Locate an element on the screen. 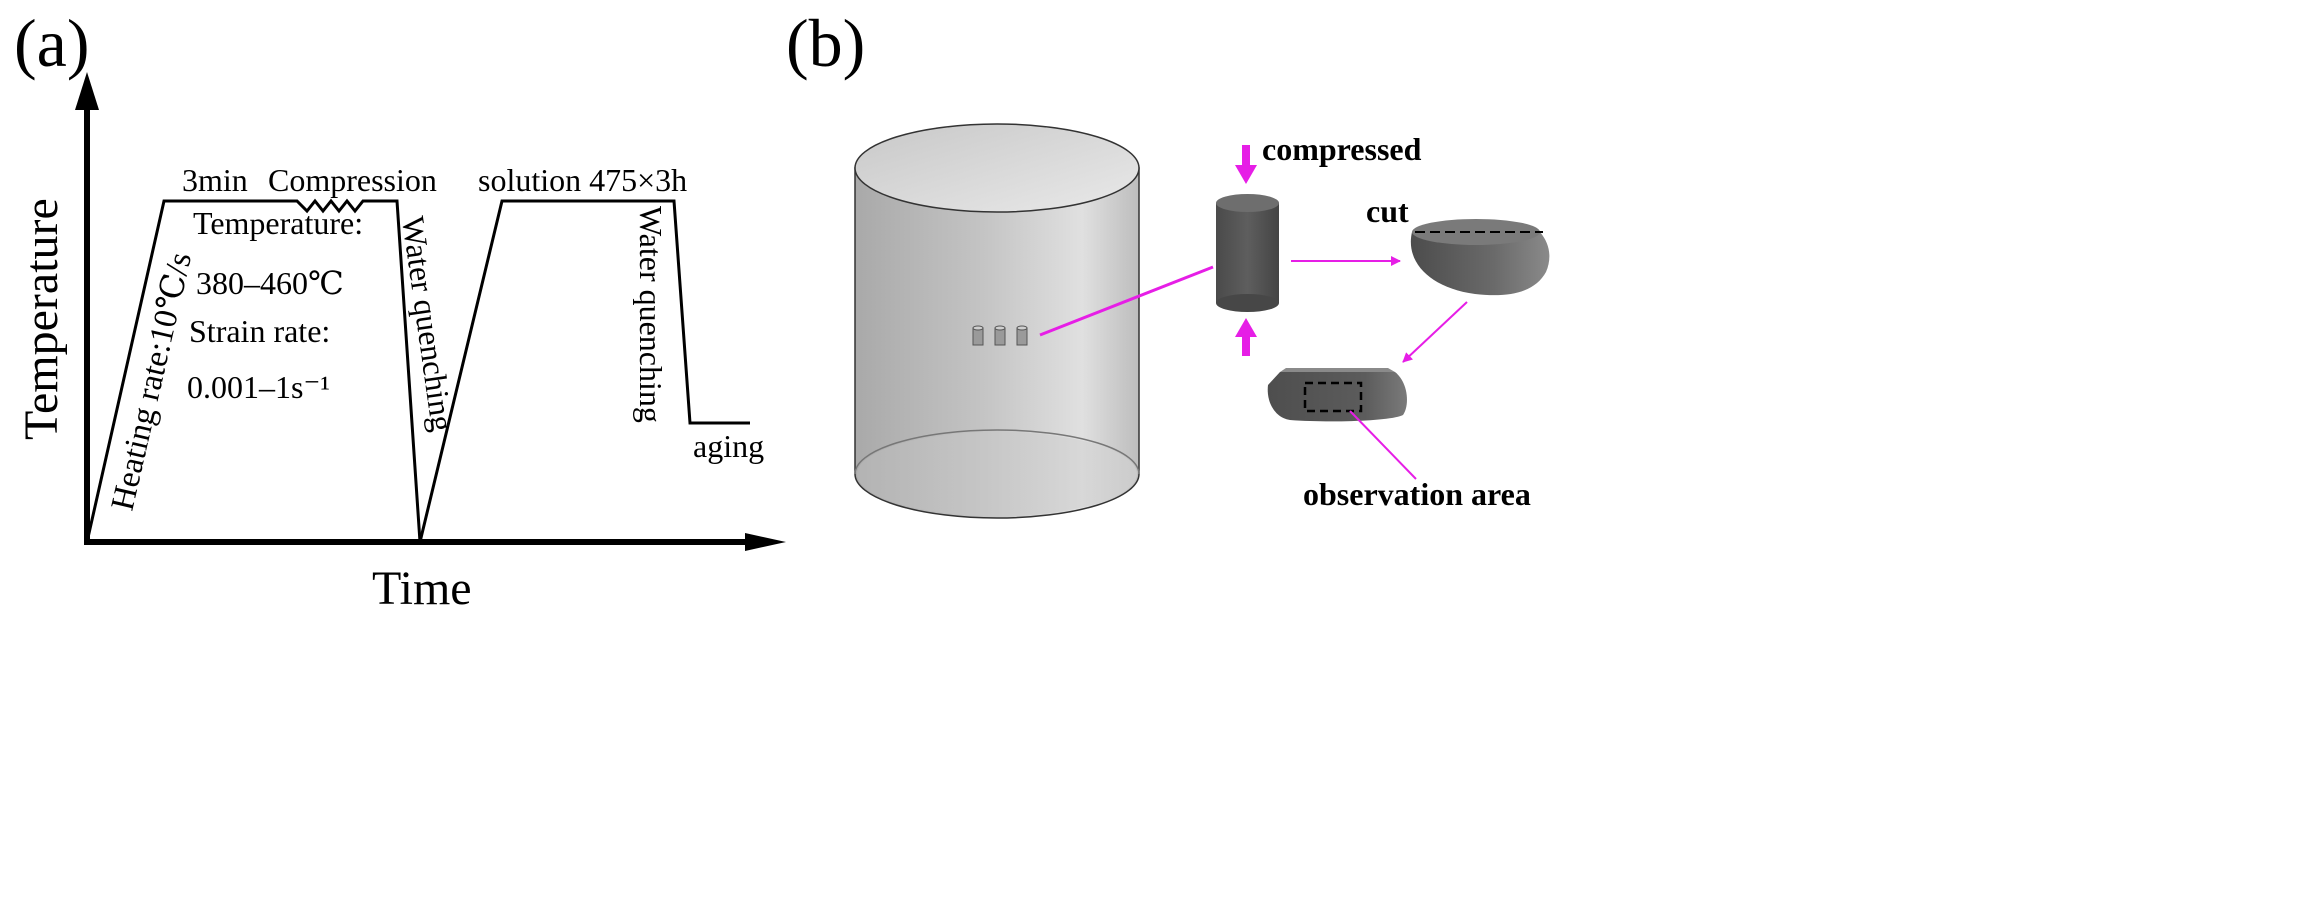  compression-cycle-line is located at coordinates (253, 370).